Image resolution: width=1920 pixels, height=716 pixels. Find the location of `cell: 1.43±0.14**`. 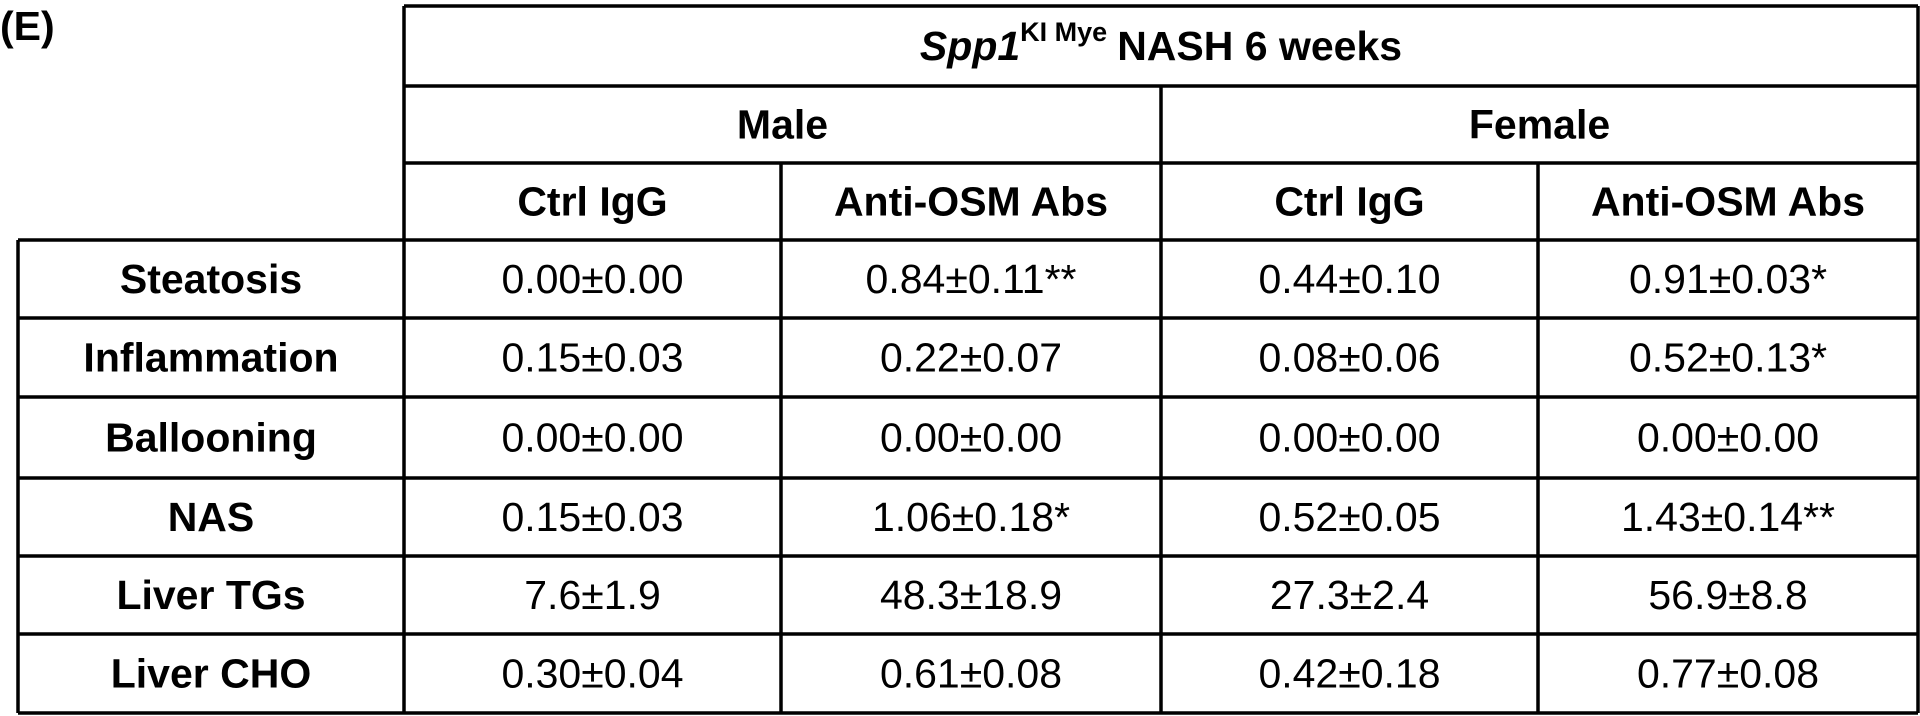

cell: 1.43±0.14** is located at coordinates (1728, 517).